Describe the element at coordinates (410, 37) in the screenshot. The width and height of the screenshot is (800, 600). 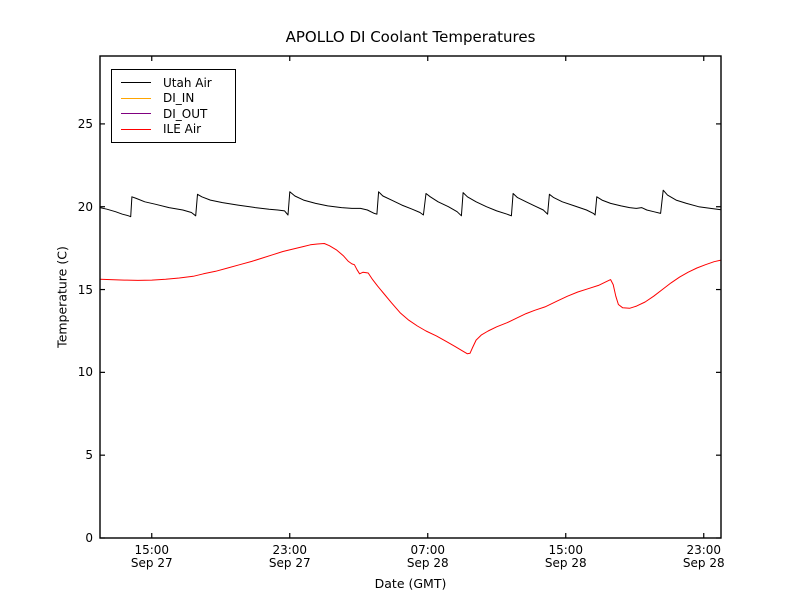
I see `chart-title: APOLLO DI Coolant Temperatures` at that location.